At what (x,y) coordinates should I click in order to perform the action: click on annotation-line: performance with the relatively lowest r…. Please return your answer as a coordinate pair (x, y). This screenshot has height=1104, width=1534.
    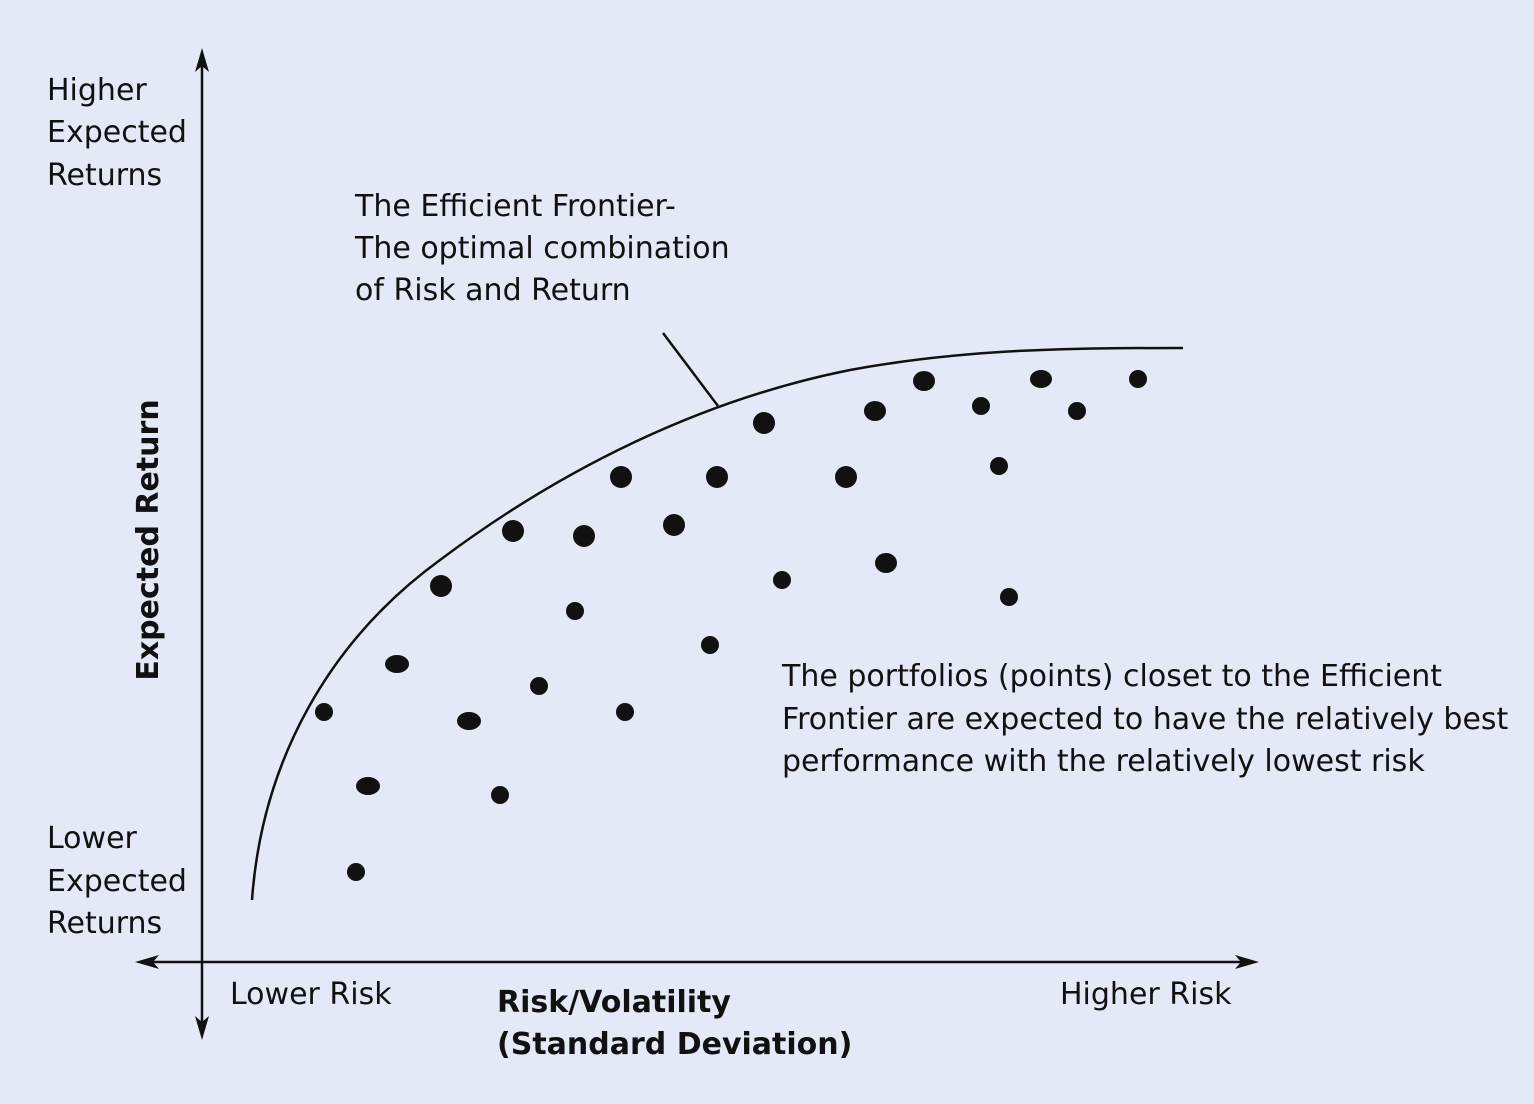
    Looking at the image, I should click on (1103, 761).